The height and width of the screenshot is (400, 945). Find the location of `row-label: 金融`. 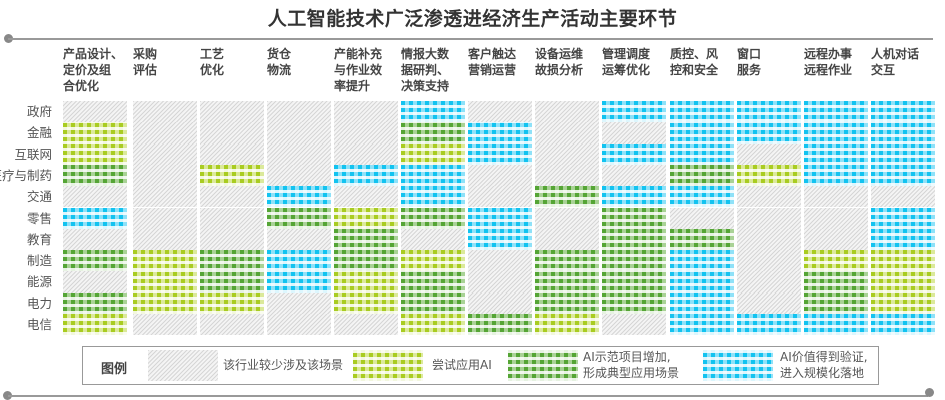

row-label: 金融 is located at coordinates (39, 133).